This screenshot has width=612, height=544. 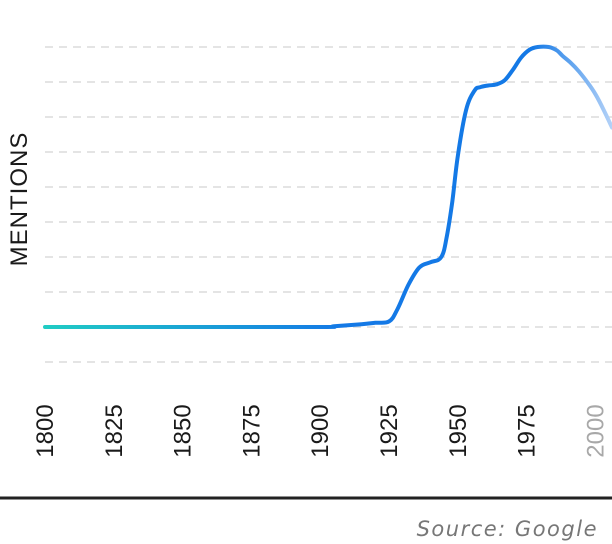 I want to click on x-tick-labels: 1800 1825 1850 1875 1900 1925 1950 1975 2000, so click(x=321, y=430).